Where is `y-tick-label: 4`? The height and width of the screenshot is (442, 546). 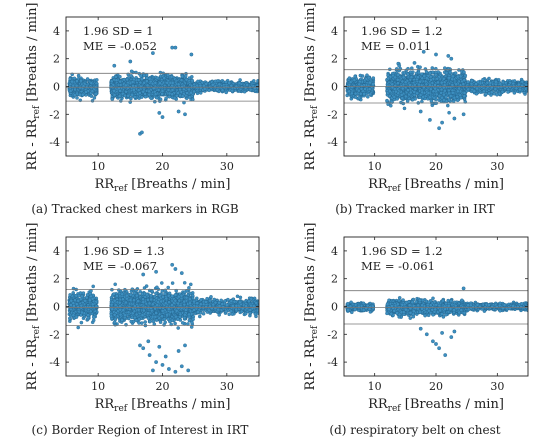
y-tick-label: 4 is located at coordinates (56, 31).